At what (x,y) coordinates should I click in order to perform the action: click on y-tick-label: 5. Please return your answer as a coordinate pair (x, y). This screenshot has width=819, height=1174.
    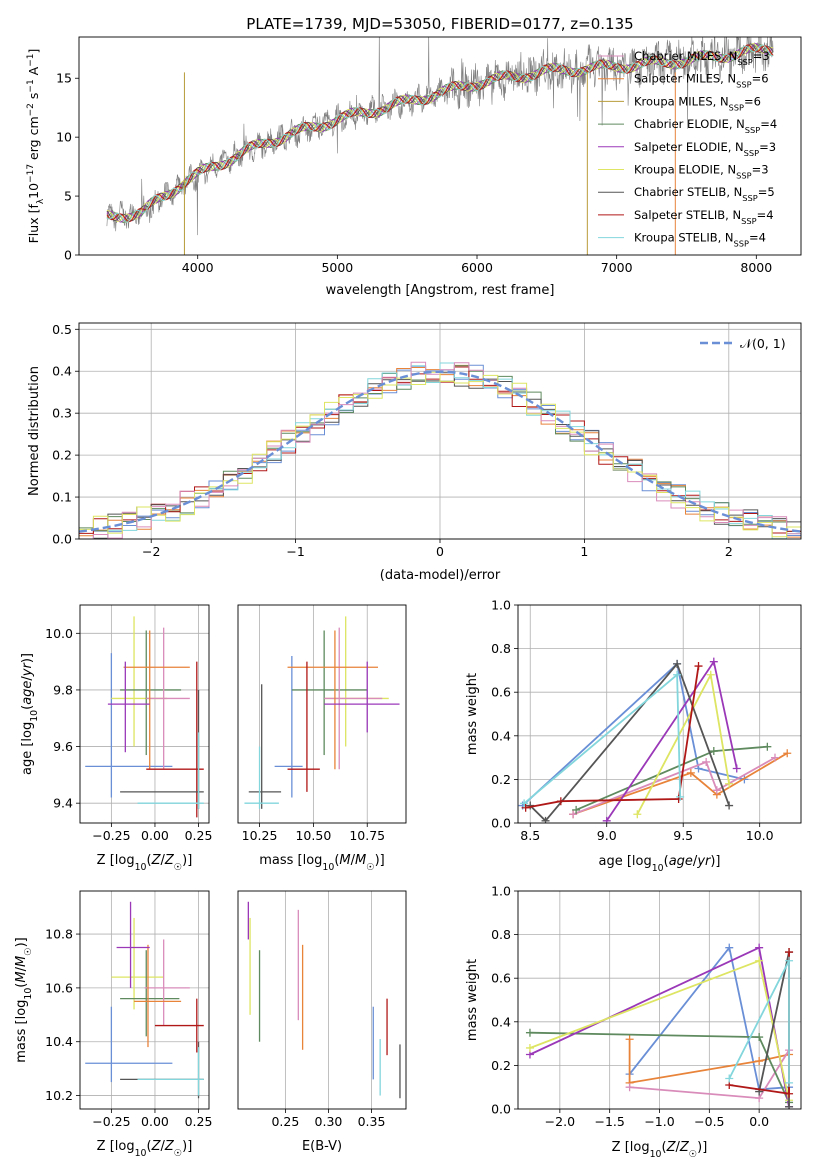
    Looking at the image, I should click on (68, 196).